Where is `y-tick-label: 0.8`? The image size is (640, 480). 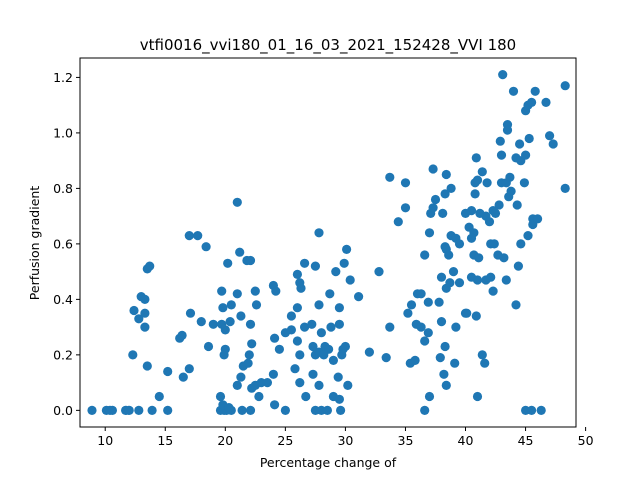 y-tick-label: 0.8 is located at coordinates (63, 188).